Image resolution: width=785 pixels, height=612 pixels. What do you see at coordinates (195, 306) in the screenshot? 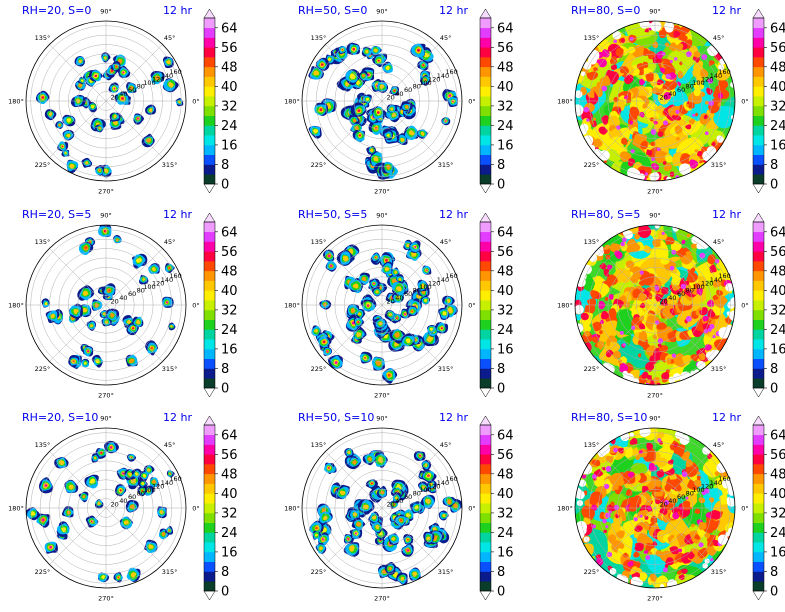
I see `theta-tick-label: 0°` at bounding box center [195, 306].